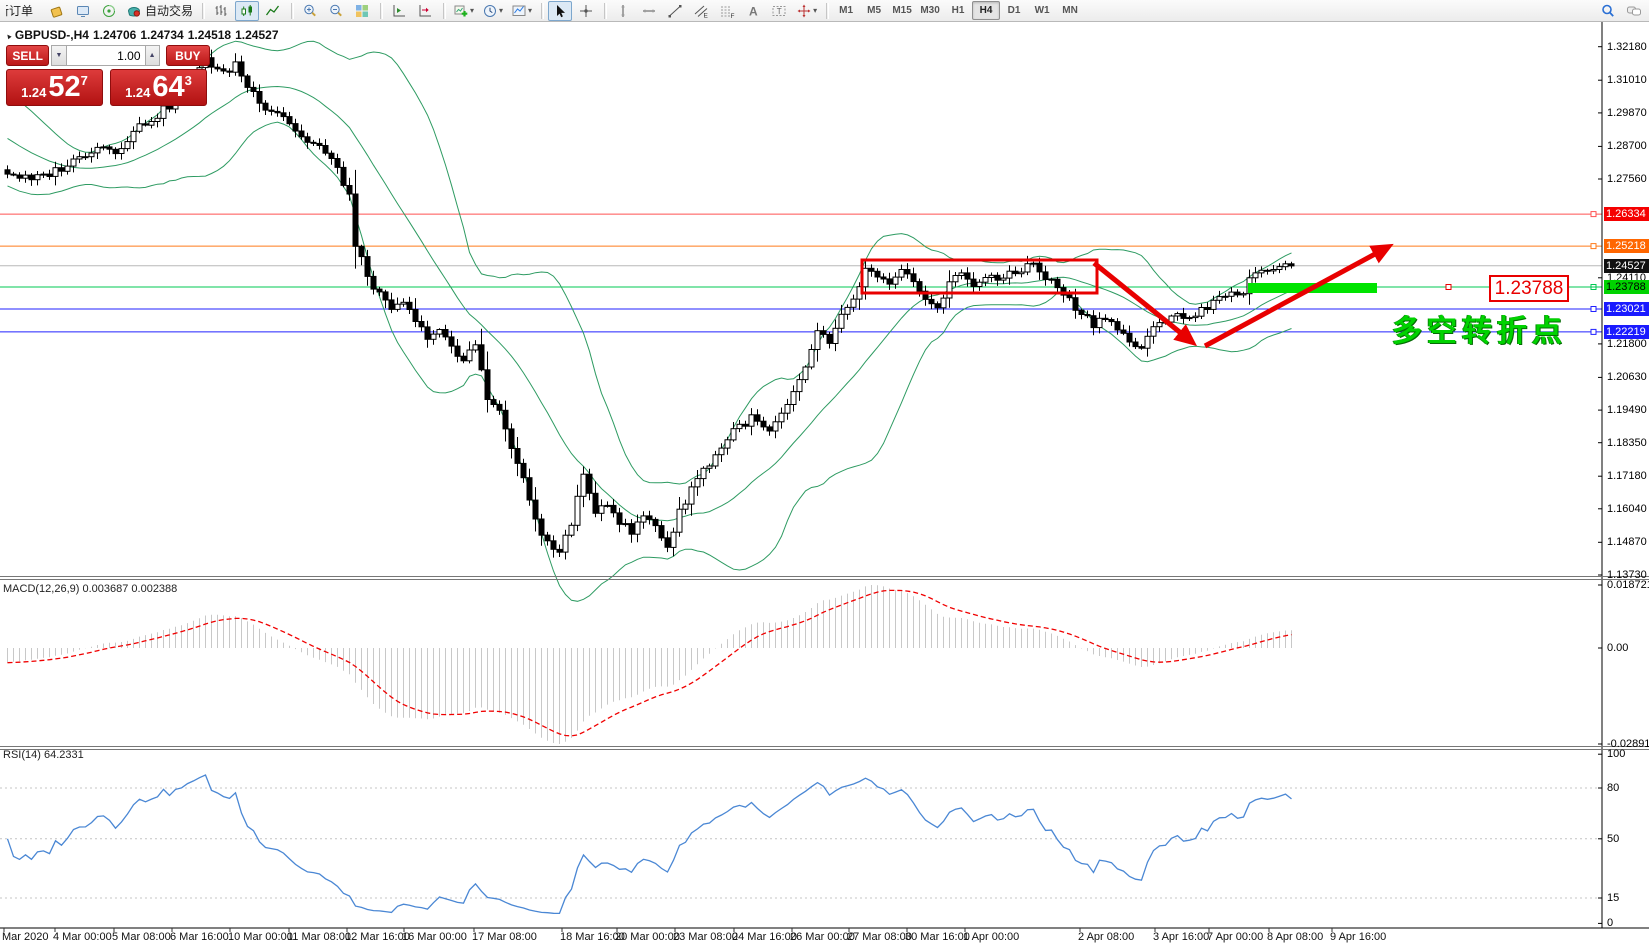 The width and height of the screenshot is (1649, 947). I want to click on volume-up-button: ▲, so click(152, 55).